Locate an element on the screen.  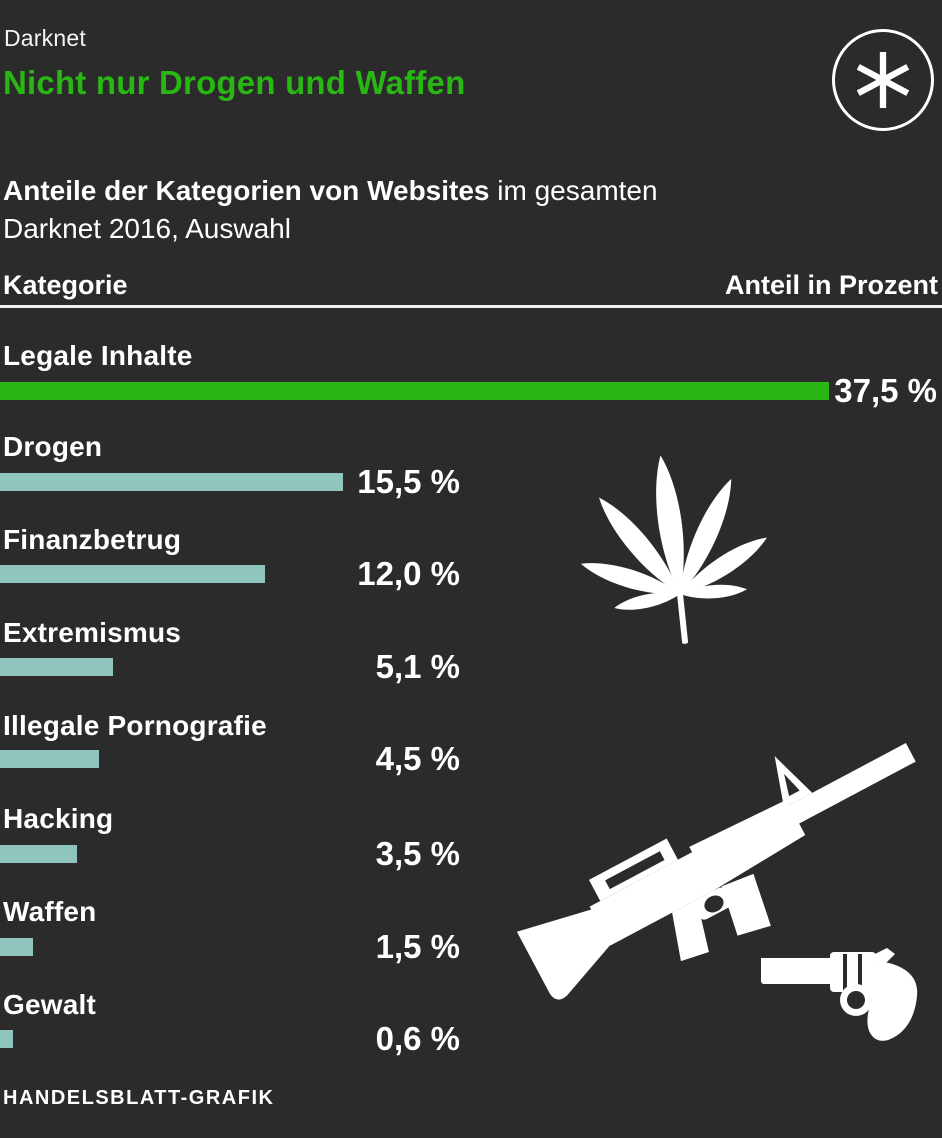
category-label: Extremismus is located at coordinates (92, 632).